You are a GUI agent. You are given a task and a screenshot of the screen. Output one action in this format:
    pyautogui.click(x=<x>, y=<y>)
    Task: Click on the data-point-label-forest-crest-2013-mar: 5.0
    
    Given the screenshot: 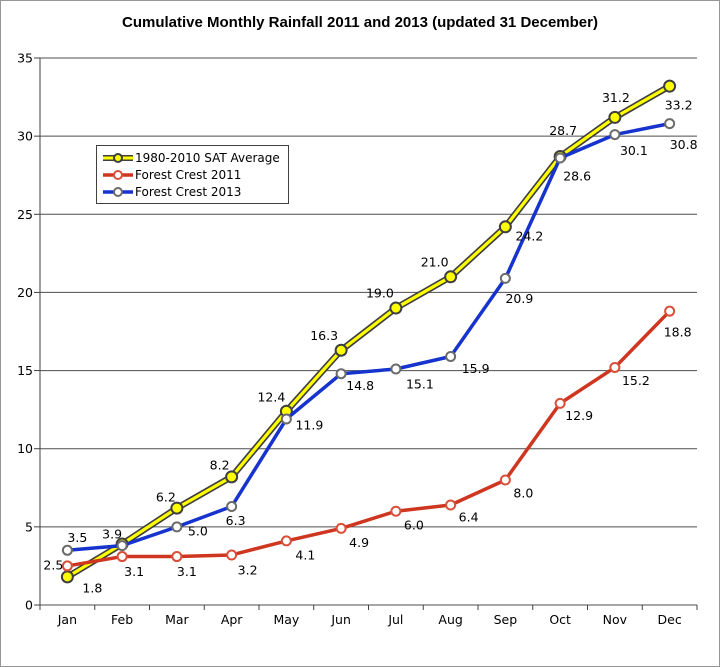 What is the action you would take?
    pyautogui.click(x=198, y=530)
    